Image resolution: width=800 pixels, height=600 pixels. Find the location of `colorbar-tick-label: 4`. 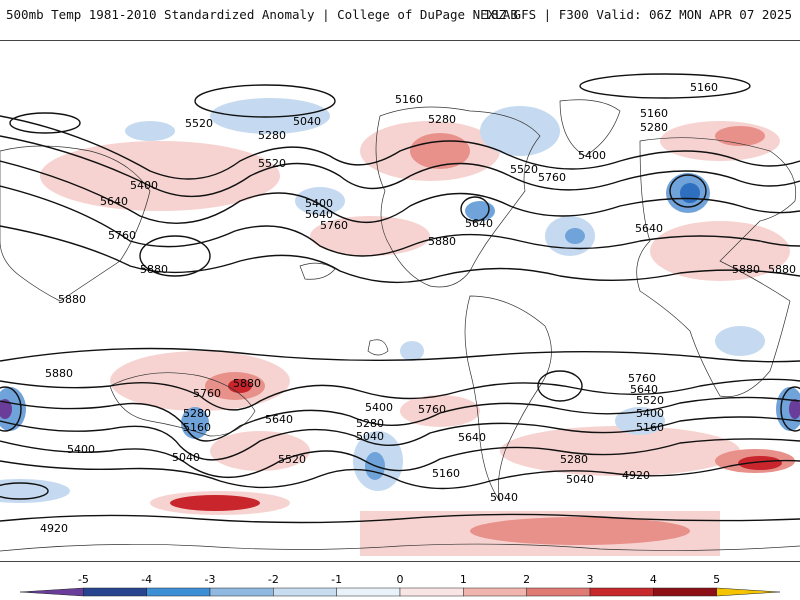

colorbar-tick-label: 4 is located at coordinates (653, 579).